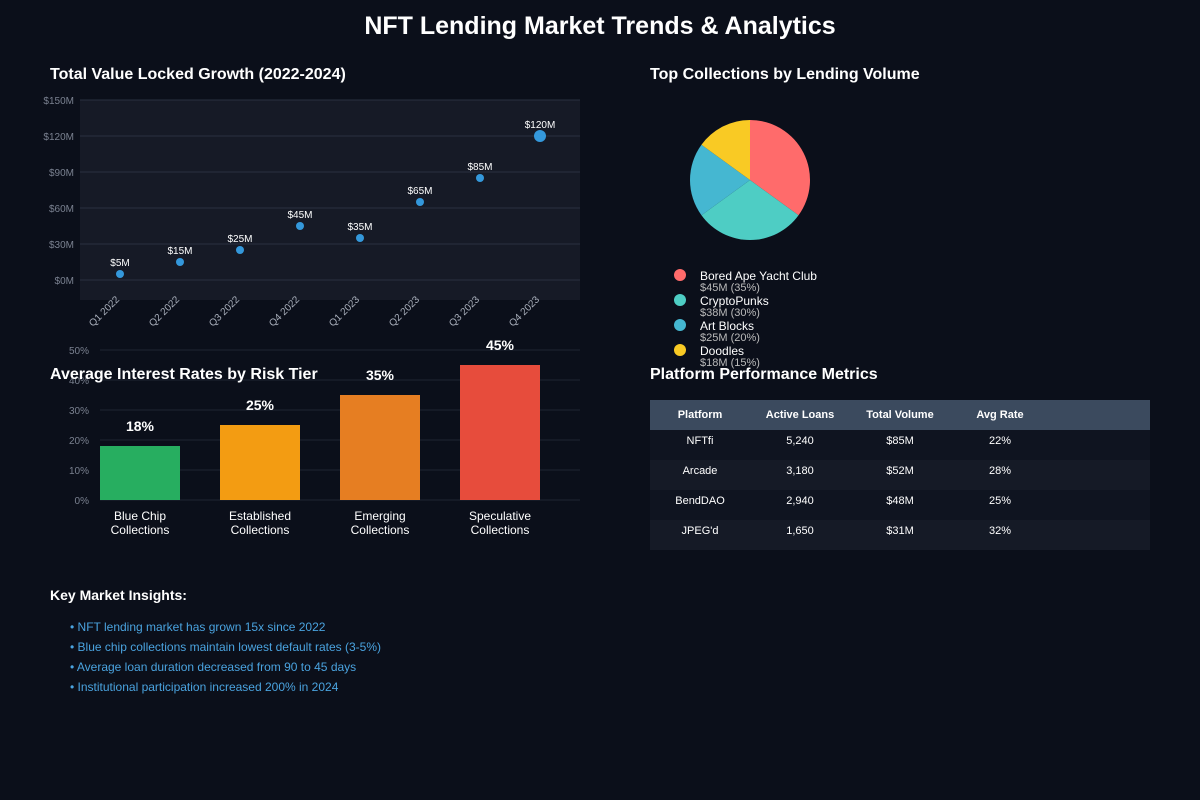 Image resolution: width=1200 pixels, height=800 pixels. I want to click on legend-label: CryptoPunks, so click(734, 301).